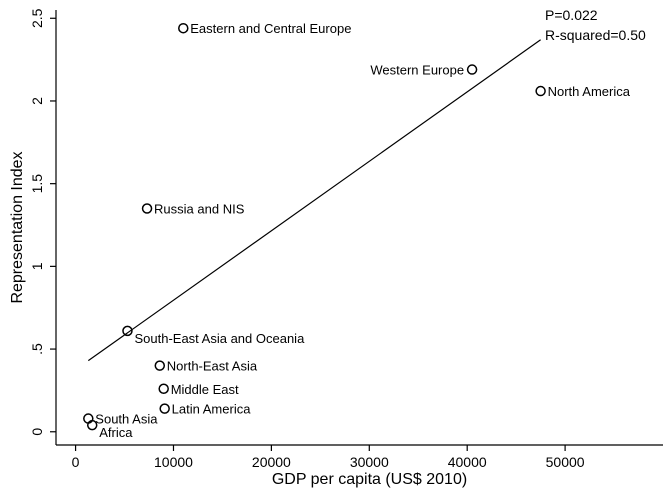  What do you see at coordinates (205, 389) in the screenshot?
I see `point-label: Middle East` at bounding box center [205, 389].